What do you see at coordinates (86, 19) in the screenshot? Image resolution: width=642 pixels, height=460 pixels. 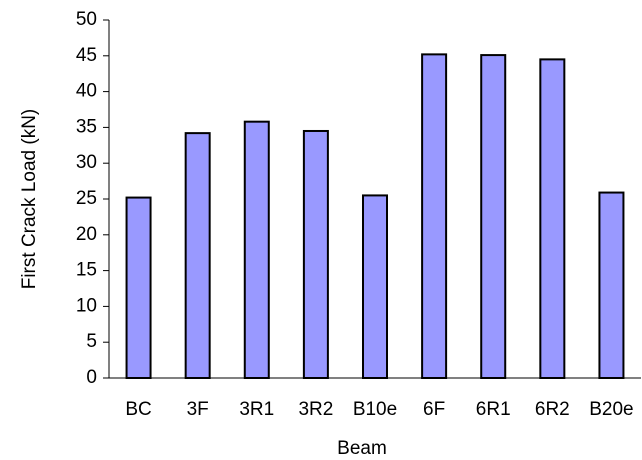 I see `y-tick-label: 50` at bounding box center [86, 19].